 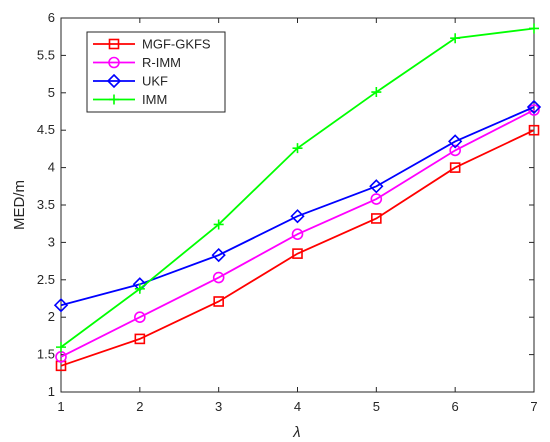 I want to click on legend-marker-r-imm, so click(x=114, y=62).